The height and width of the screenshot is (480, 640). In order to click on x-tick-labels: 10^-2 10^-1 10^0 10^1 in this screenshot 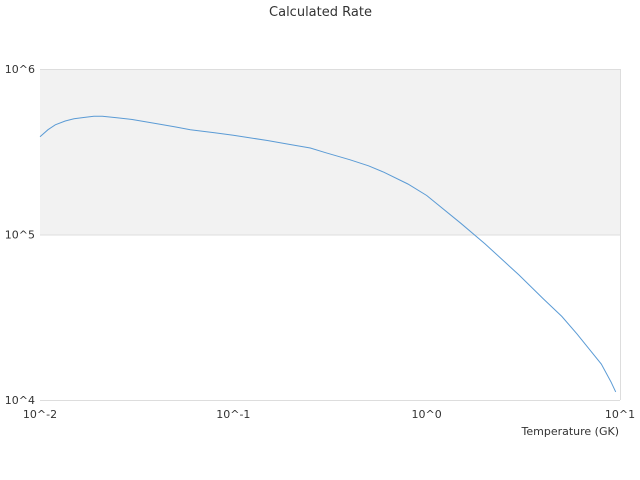, I will do `click(329, 414)`.